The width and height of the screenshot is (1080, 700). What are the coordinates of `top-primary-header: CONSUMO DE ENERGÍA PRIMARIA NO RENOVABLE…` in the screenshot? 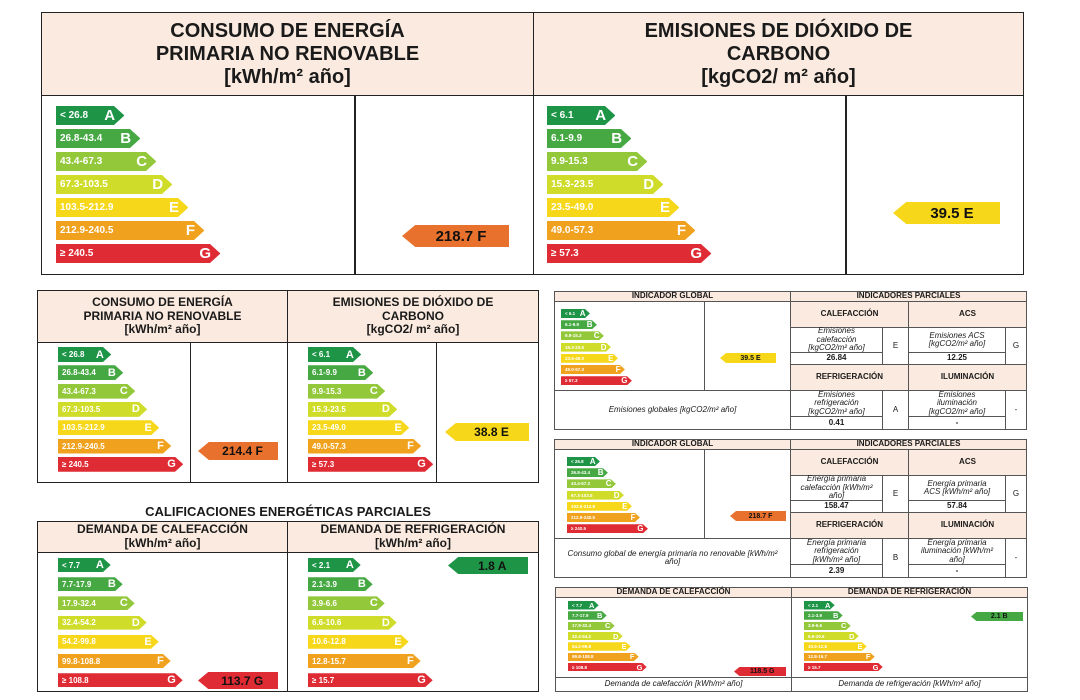 It's located at (287, 54).